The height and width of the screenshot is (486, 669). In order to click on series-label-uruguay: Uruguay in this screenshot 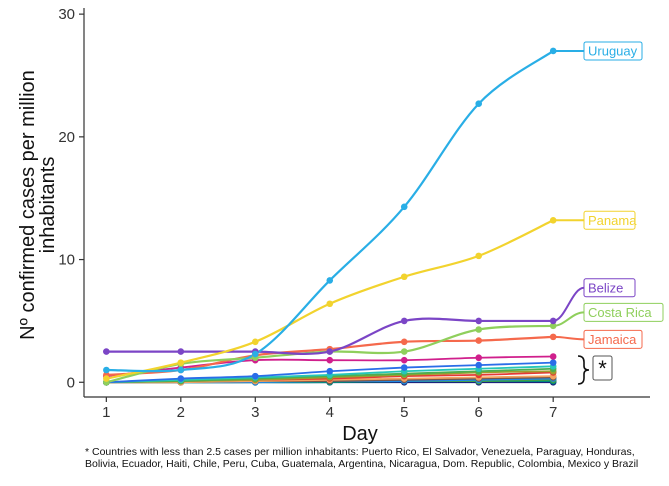, I will do `click(613, 50)`.